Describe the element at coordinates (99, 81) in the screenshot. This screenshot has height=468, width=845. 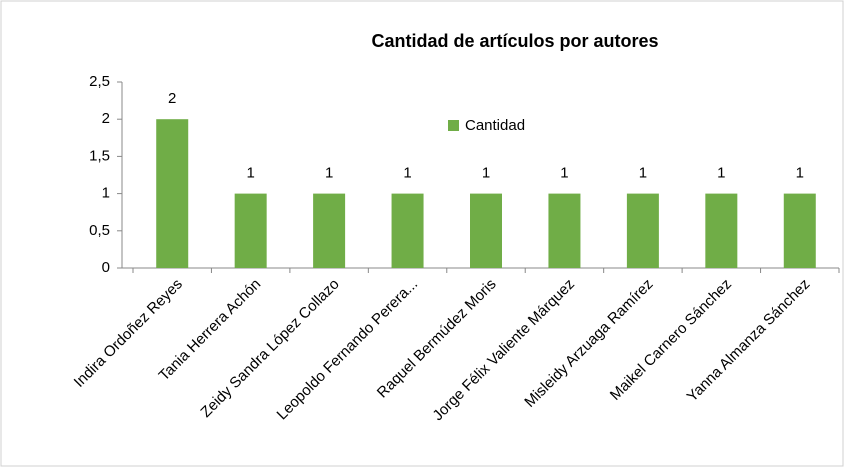
I see `y-tick-label: 2,5` at that location.